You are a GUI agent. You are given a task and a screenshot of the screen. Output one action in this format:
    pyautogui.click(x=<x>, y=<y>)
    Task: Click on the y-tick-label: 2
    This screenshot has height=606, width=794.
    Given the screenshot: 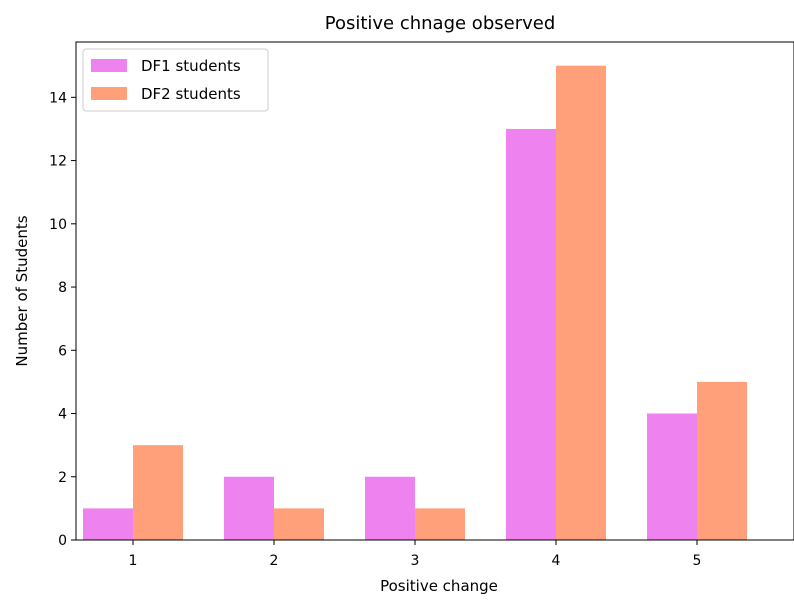 What is the action you would take?
    pyautogui.click(x=62, y=478)
    